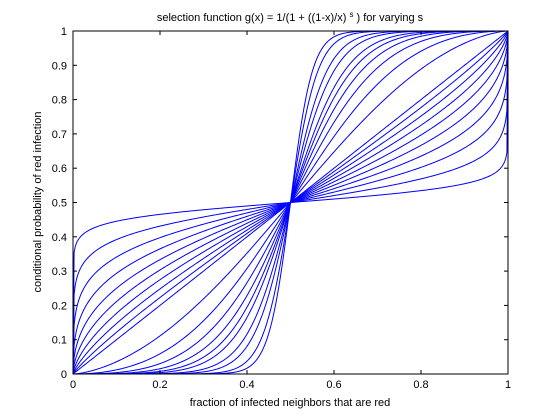  I want to click on x-tick-label: 1, so click(508, 385).